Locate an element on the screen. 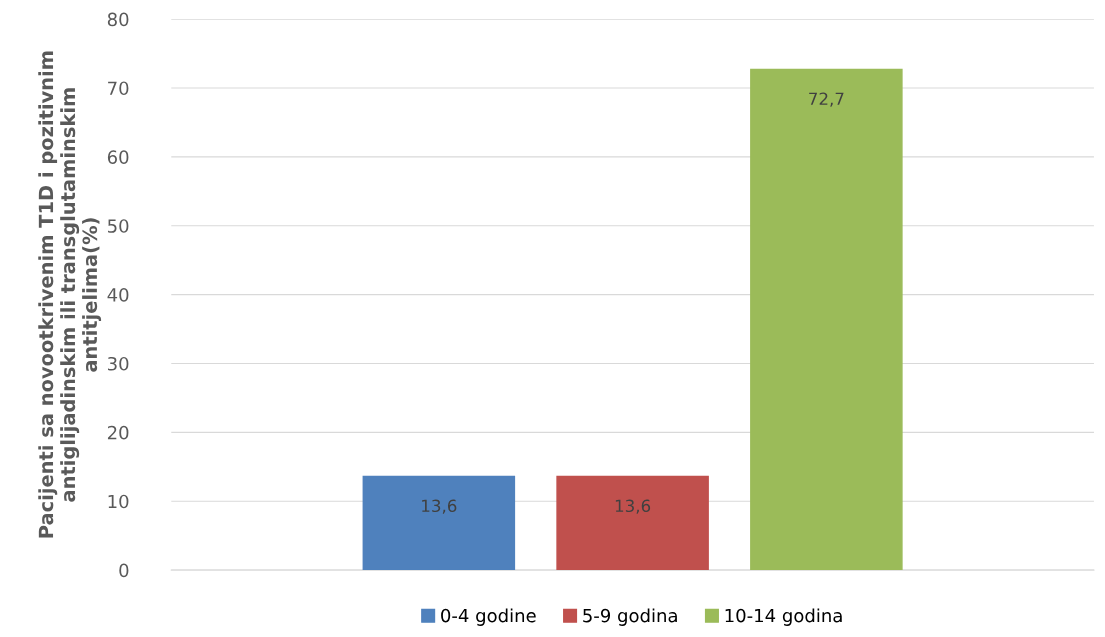  legend-label: 10-14 godina is located at coordinates (783, 617).